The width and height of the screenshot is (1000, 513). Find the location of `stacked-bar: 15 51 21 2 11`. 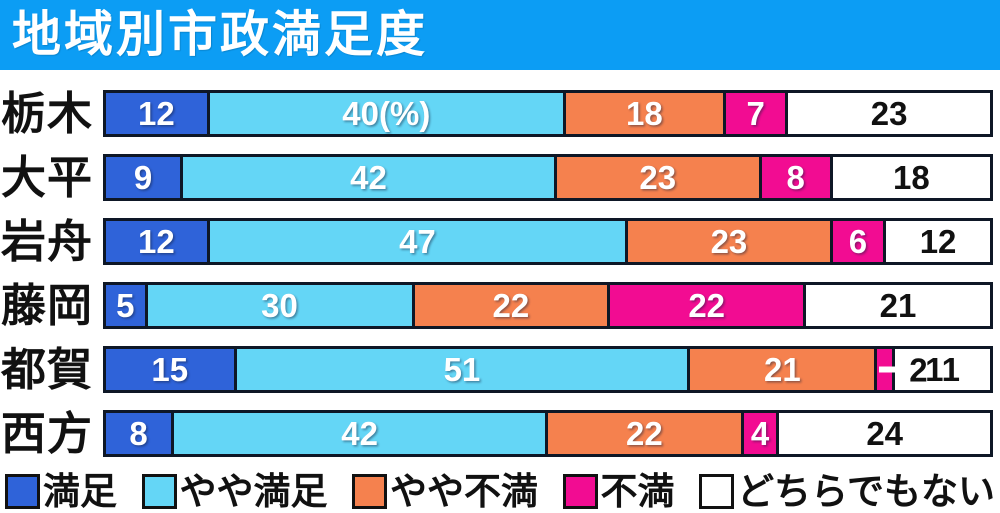

stacked-bar: 15 51 21 2 11 is located at coordinates (548, 369).